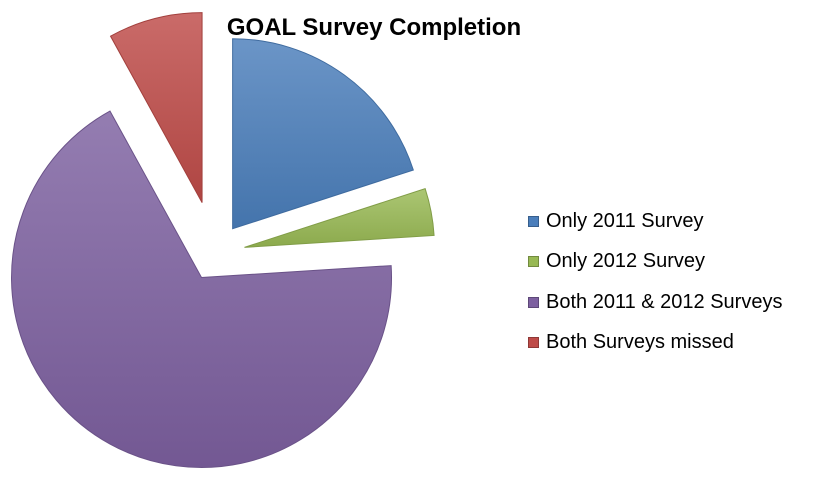 This screenshot has width=838, height=493. I want to click on pie-slice-only-2012, so click(339, 218).